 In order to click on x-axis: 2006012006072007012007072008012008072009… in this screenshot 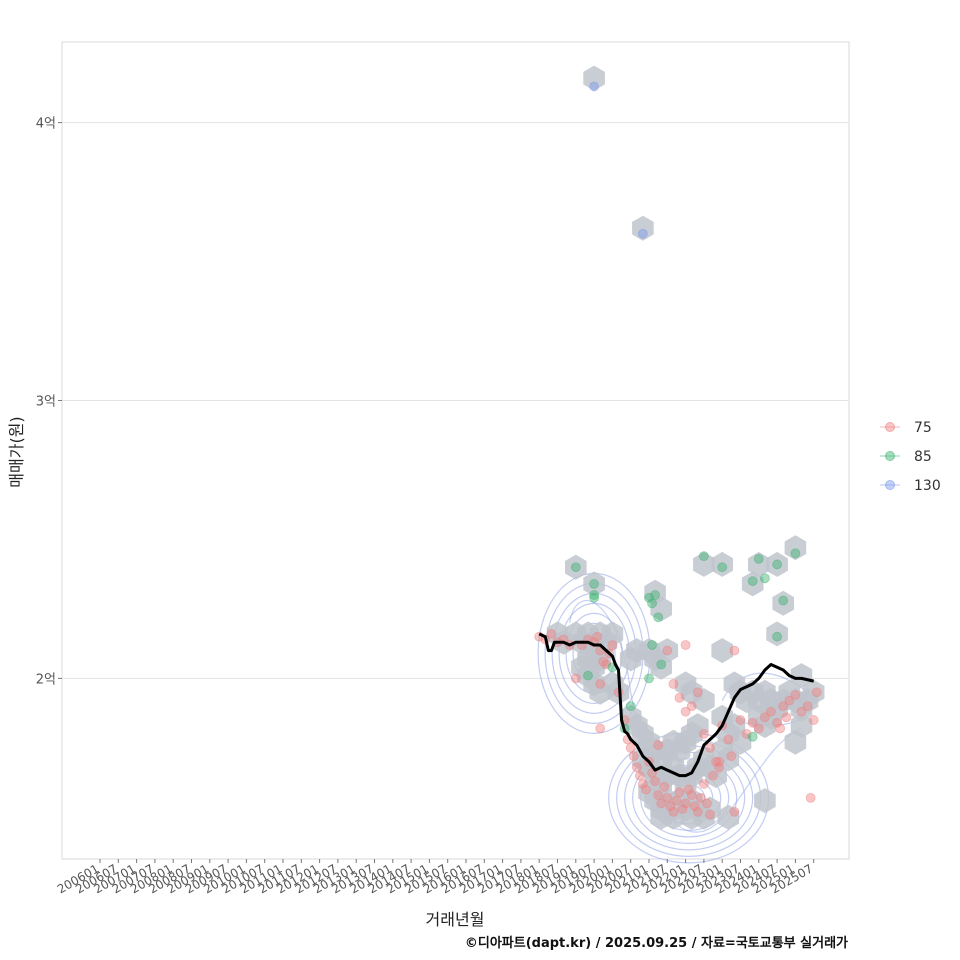, I will do `click(435, 878)`.